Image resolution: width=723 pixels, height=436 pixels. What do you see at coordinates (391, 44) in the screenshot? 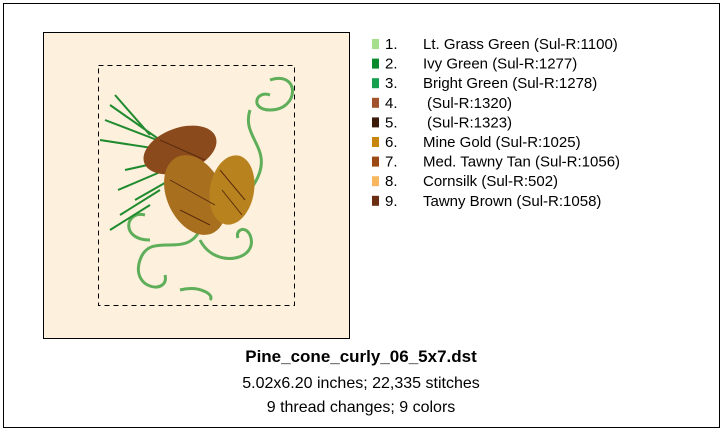
I see `thread-number: 1.` at bounding box center [391, 44].